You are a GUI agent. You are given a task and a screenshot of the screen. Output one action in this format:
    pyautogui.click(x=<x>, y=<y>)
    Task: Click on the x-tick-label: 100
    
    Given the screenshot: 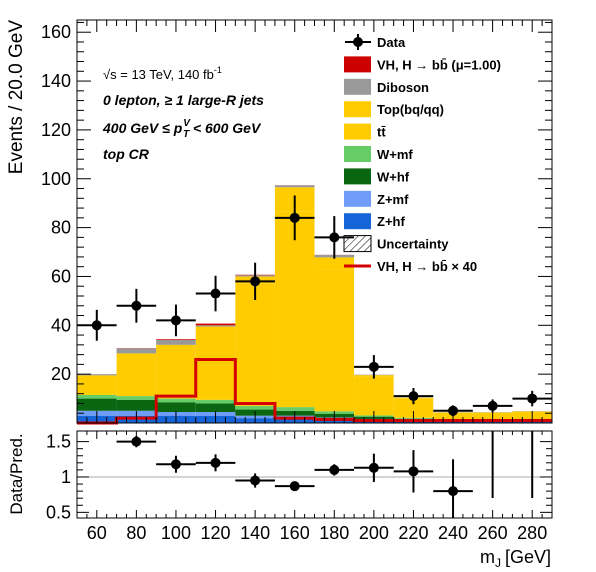 What is the action you would take?
    pyautogui.click(x=176, y=533)
    